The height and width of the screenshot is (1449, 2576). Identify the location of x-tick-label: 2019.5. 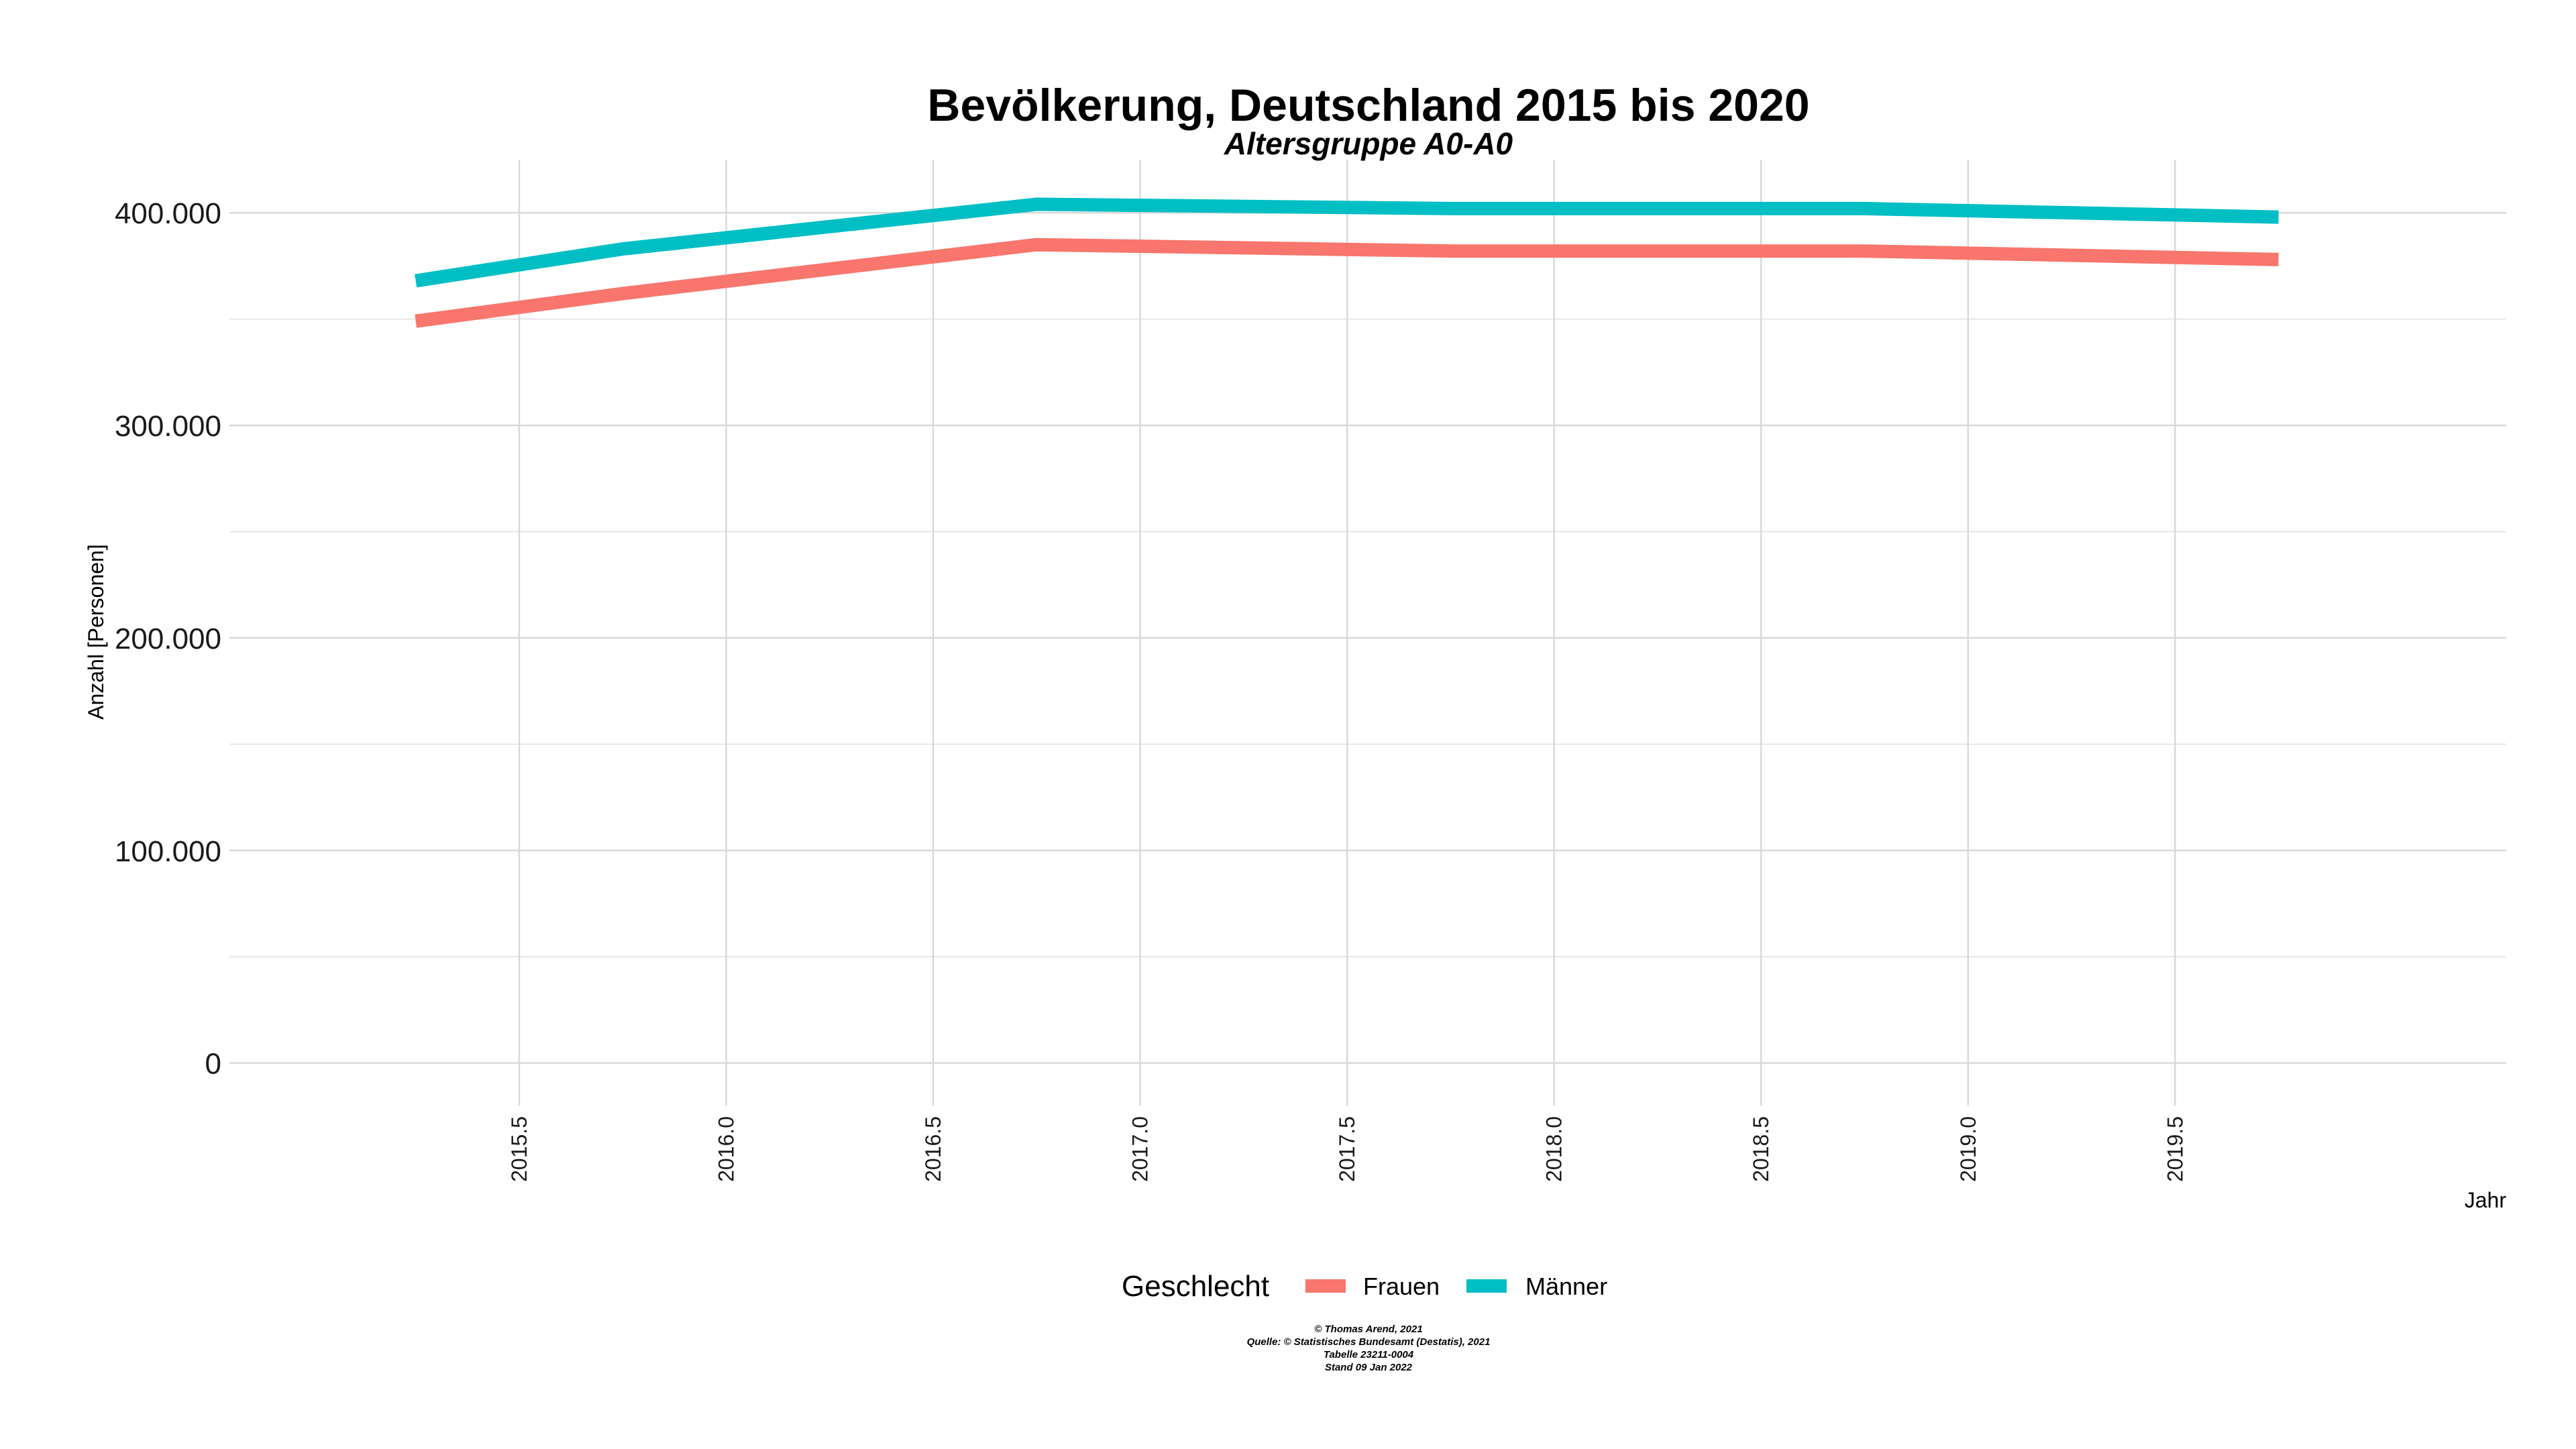
(2175, 1149).